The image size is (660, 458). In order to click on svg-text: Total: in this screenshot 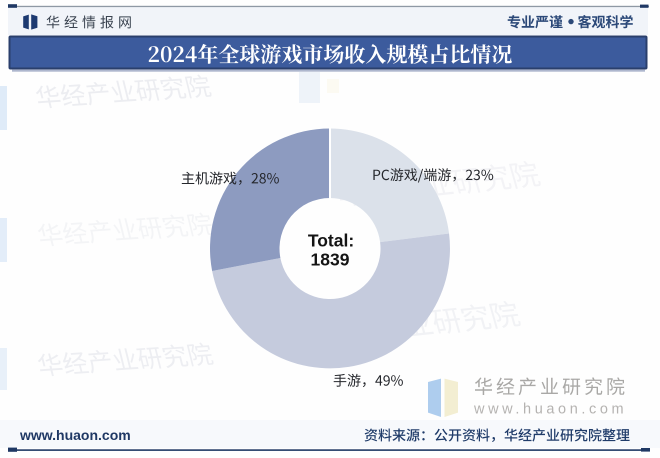, I will do `click(331, 241)`.